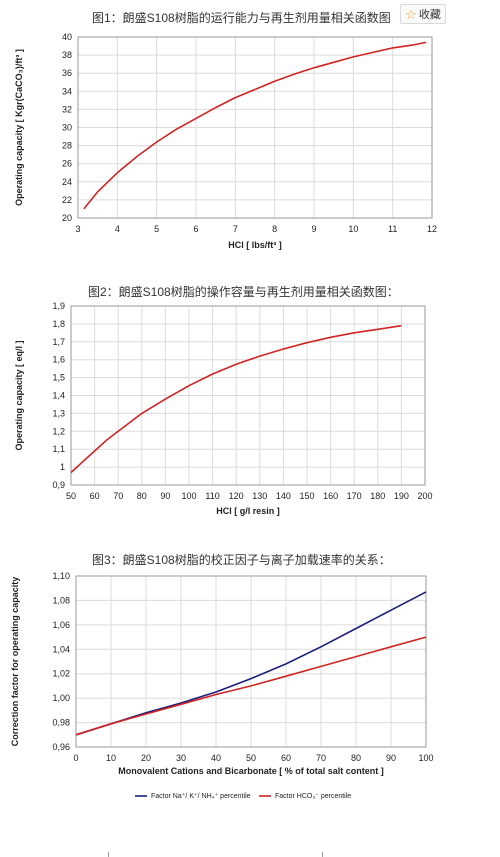  I want to click on y-tick-label: 0,9, so click(58, 485).